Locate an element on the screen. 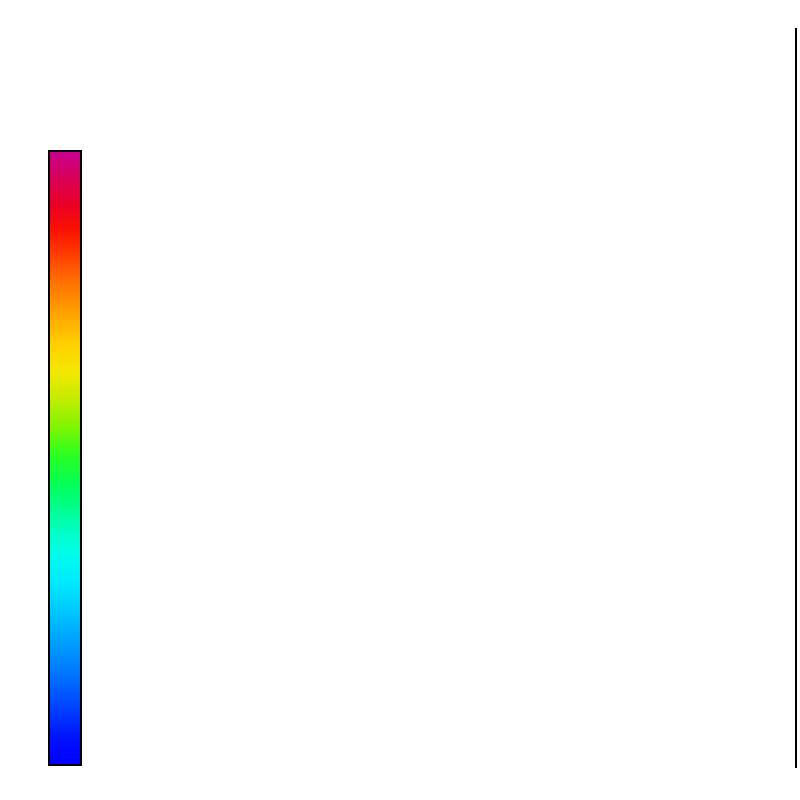 This screenshot has width=800, height=800. colorbar-gradient is located at coordinates (65, 458).